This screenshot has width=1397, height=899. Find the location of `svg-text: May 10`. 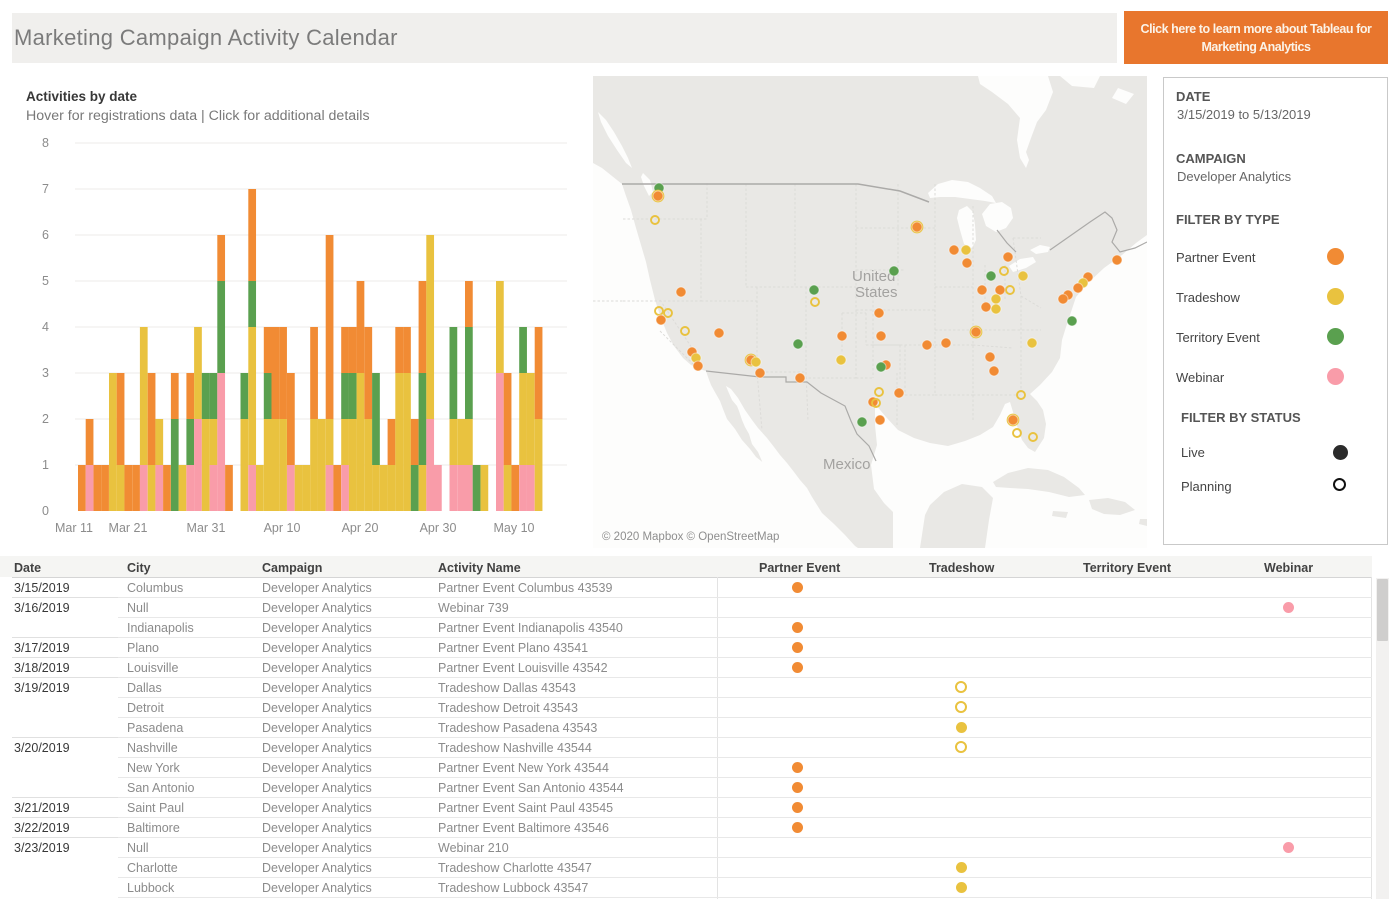

svg-text: May 10 is located at coordinates (514, 528).